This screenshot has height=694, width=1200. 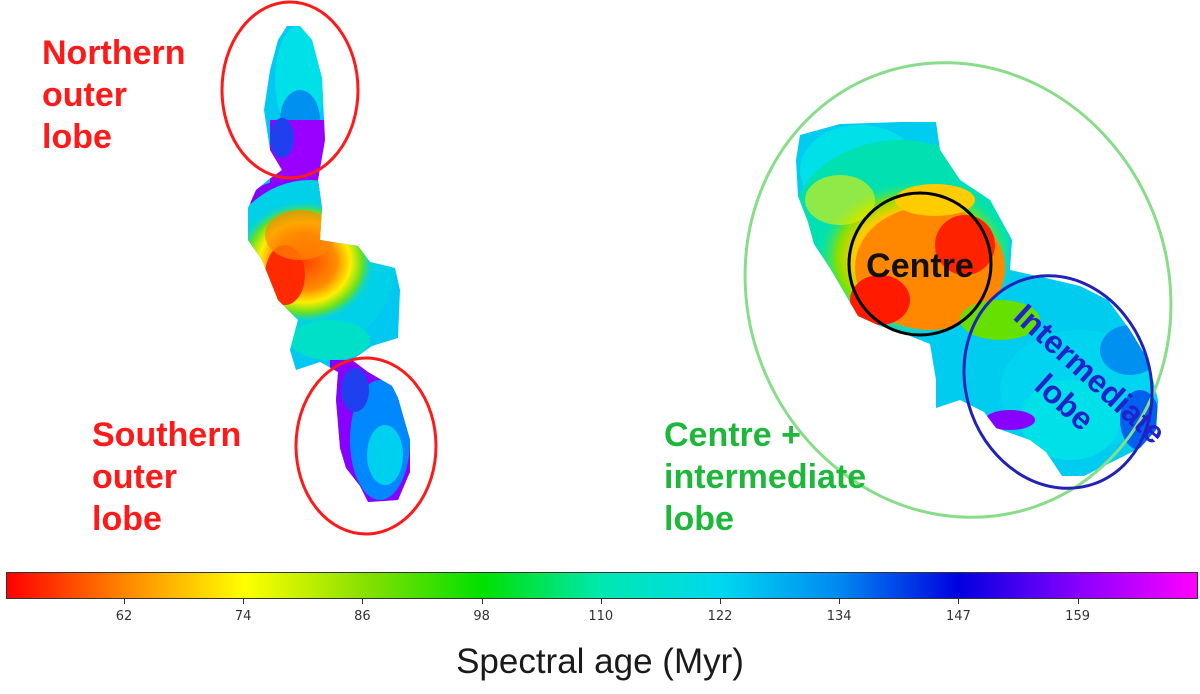 I want to click on colorbar-tick-label: 134, so click(x=839, y=616).